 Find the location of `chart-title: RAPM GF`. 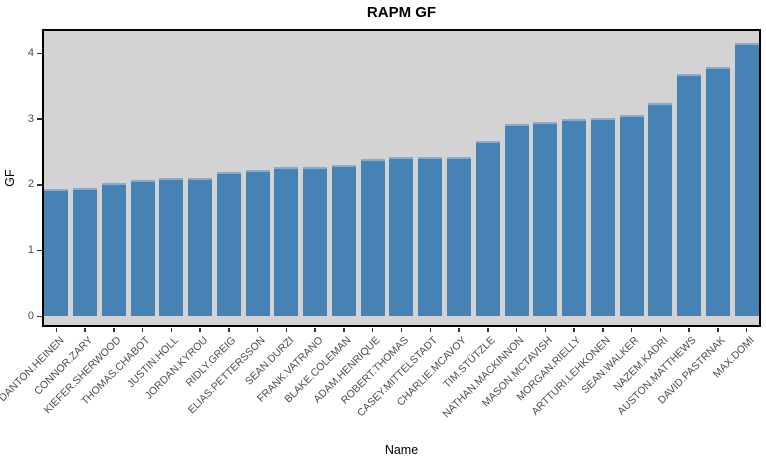

chart-title: RAPM GF is located at coordinates (401, 12).